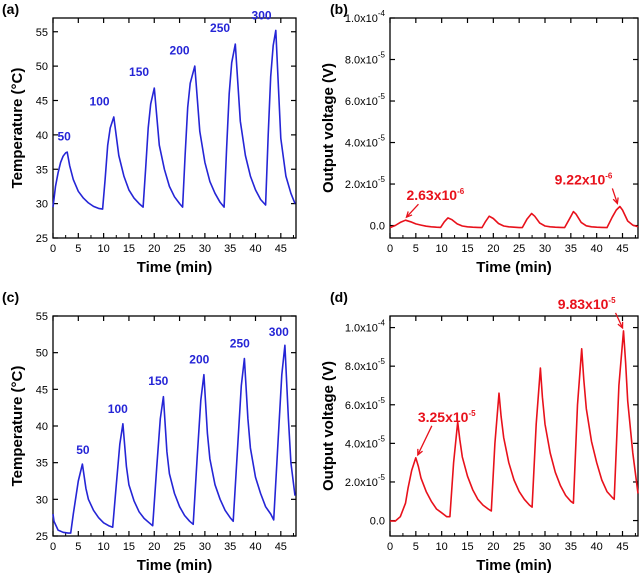  I want to click on panel-label: (c), so click(10, 297).